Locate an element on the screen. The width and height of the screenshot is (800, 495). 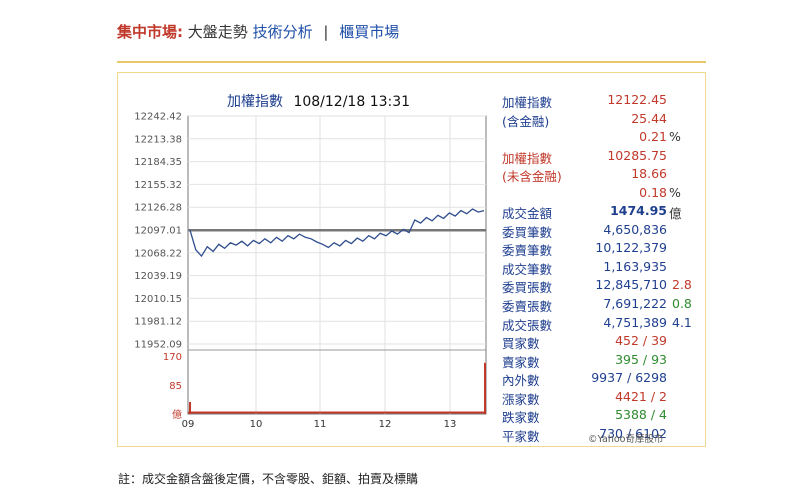
stat-row-sellers: 賣家數 395 / 93 is located at coordinates (602, 361).